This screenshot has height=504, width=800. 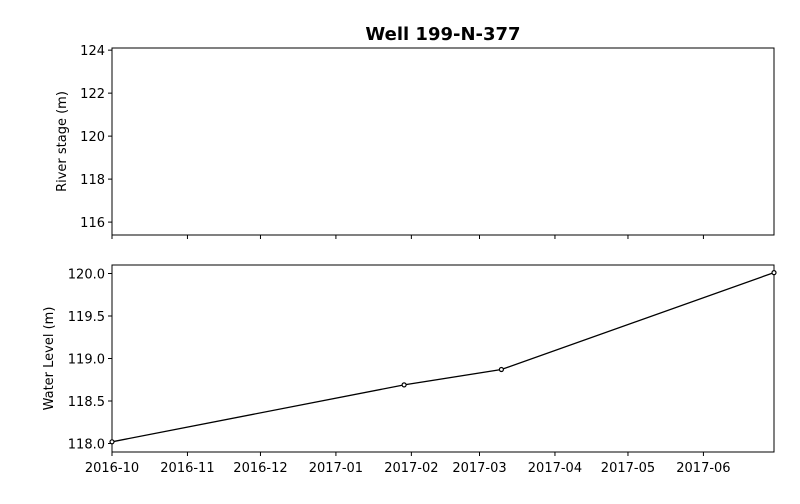 I want to click on water-level-xtick-label: 2017-01, so click(x=336, y=468).